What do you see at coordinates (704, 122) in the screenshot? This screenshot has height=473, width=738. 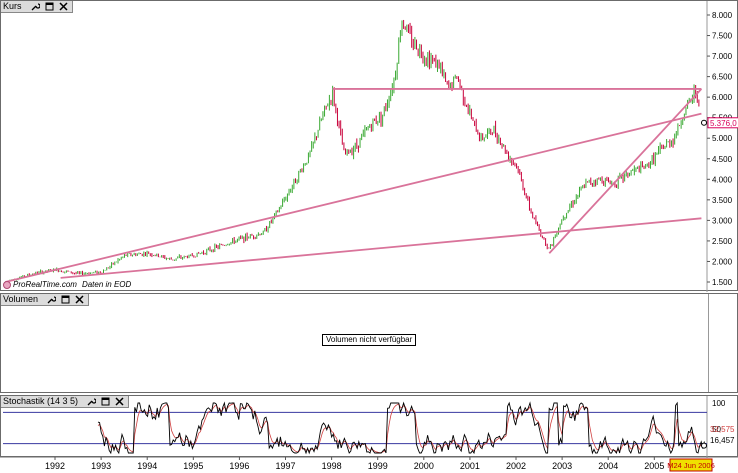 I see `current-price-marker` at bounding box center [704, 122].